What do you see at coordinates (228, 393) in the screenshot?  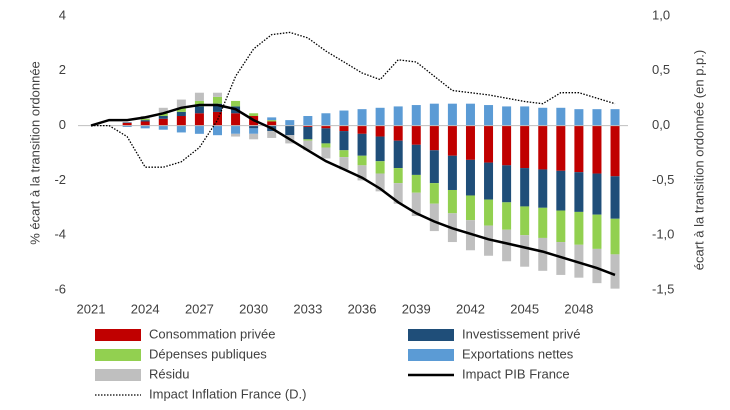 I see `legend-label: Impact Inflation France (D.)` at bounding box center [228, 393].